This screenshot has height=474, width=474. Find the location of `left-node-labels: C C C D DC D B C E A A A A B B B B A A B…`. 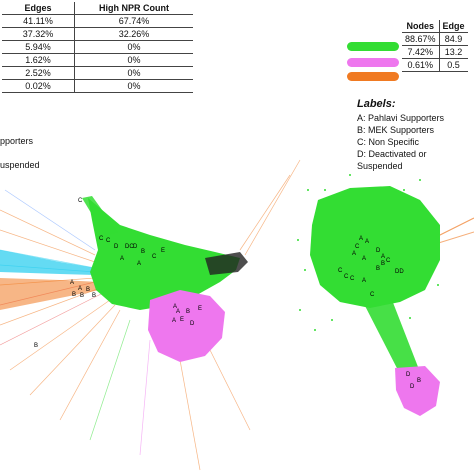

left-node-labels: C C C D DC D B C E A A A A B B B B A A B… is located at coordinates (118, 273).